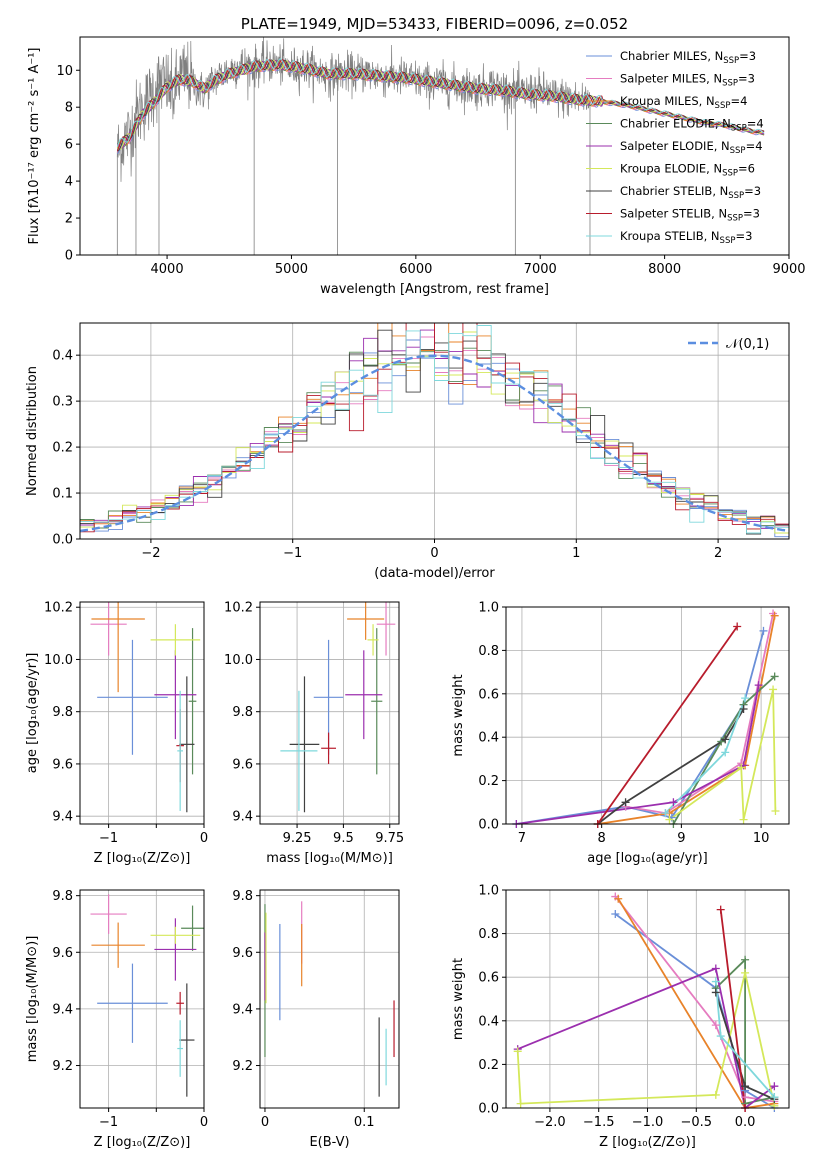 Image resolution: width=819 pixels, height=1170 pixels. What do you see at coordinates (602, 838) in the screenshot?
I see `x-tick-label: 8` at bounding box center [602, 838].